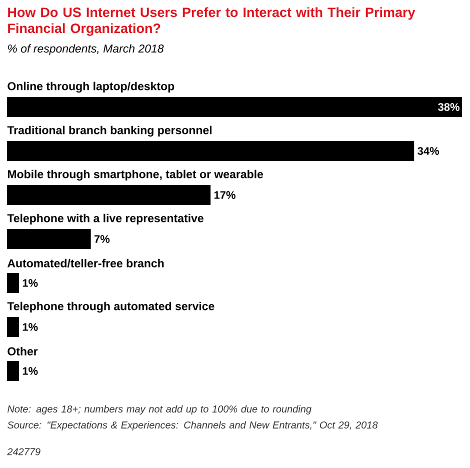  I want to click on text: Note: ages 18+; numbers may not add up to 100% due to rounding, so click(160, 410).